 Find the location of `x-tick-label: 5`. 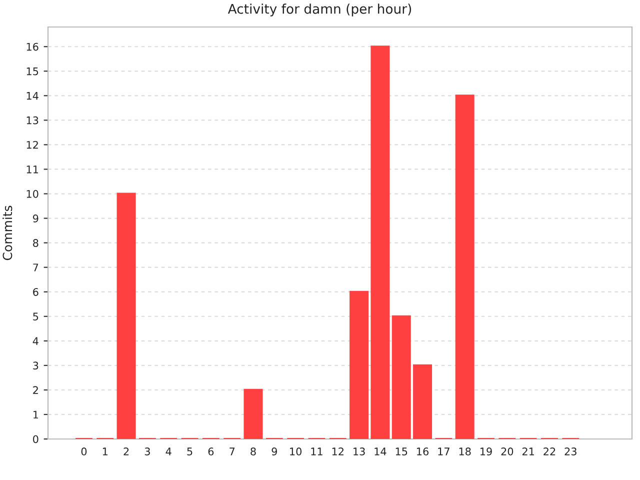

x-tick-label: 5 is located at coordinates (189, 452).